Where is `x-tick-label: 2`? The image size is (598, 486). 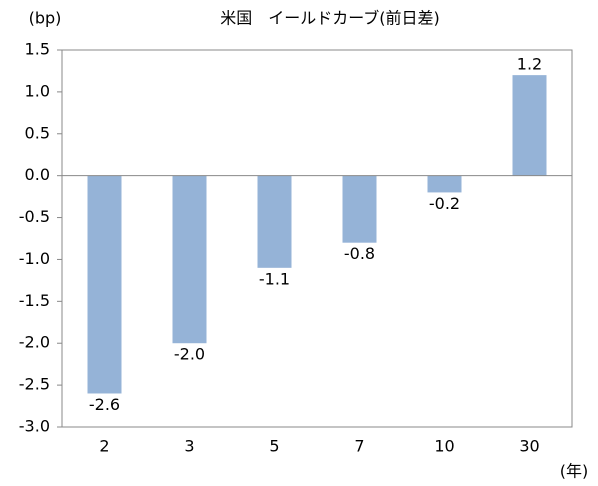
x-tick-label: 2 is located at coordinates (104, 446).